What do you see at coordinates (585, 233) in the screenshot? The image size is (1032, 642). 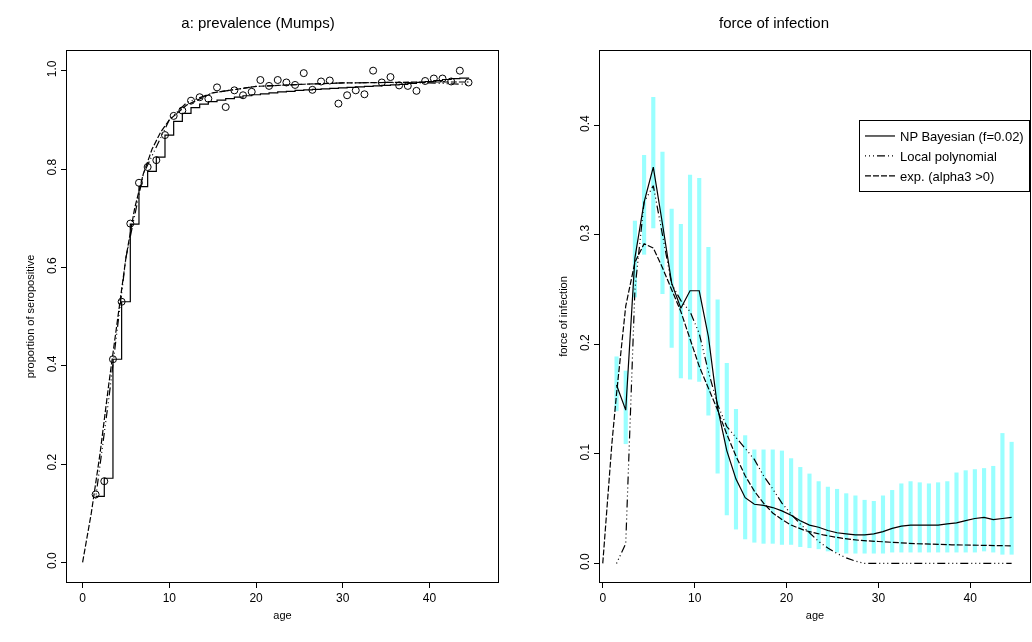 I see `y-tick-label: 0.3` at bounding box center [585, 233].